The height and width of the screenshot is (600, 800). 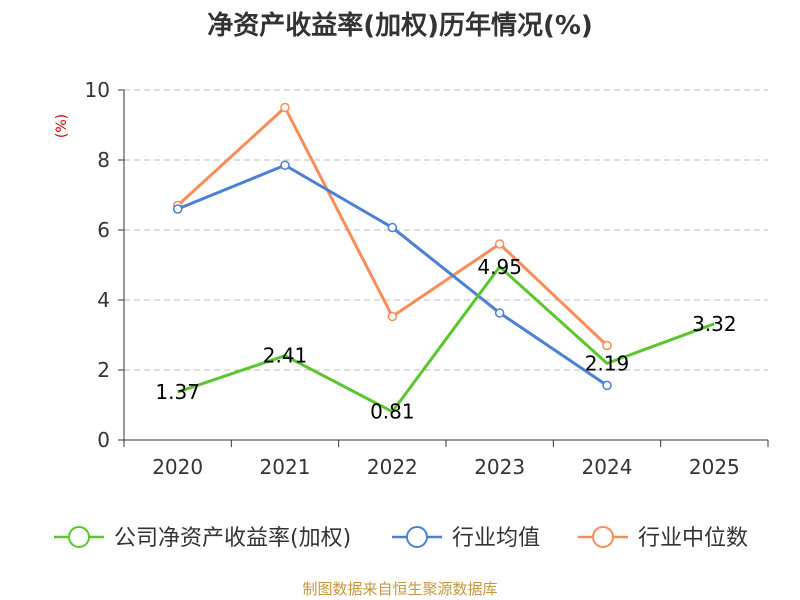 I want to click on legend-item: 行业中位数, so click(x=663, y=538).